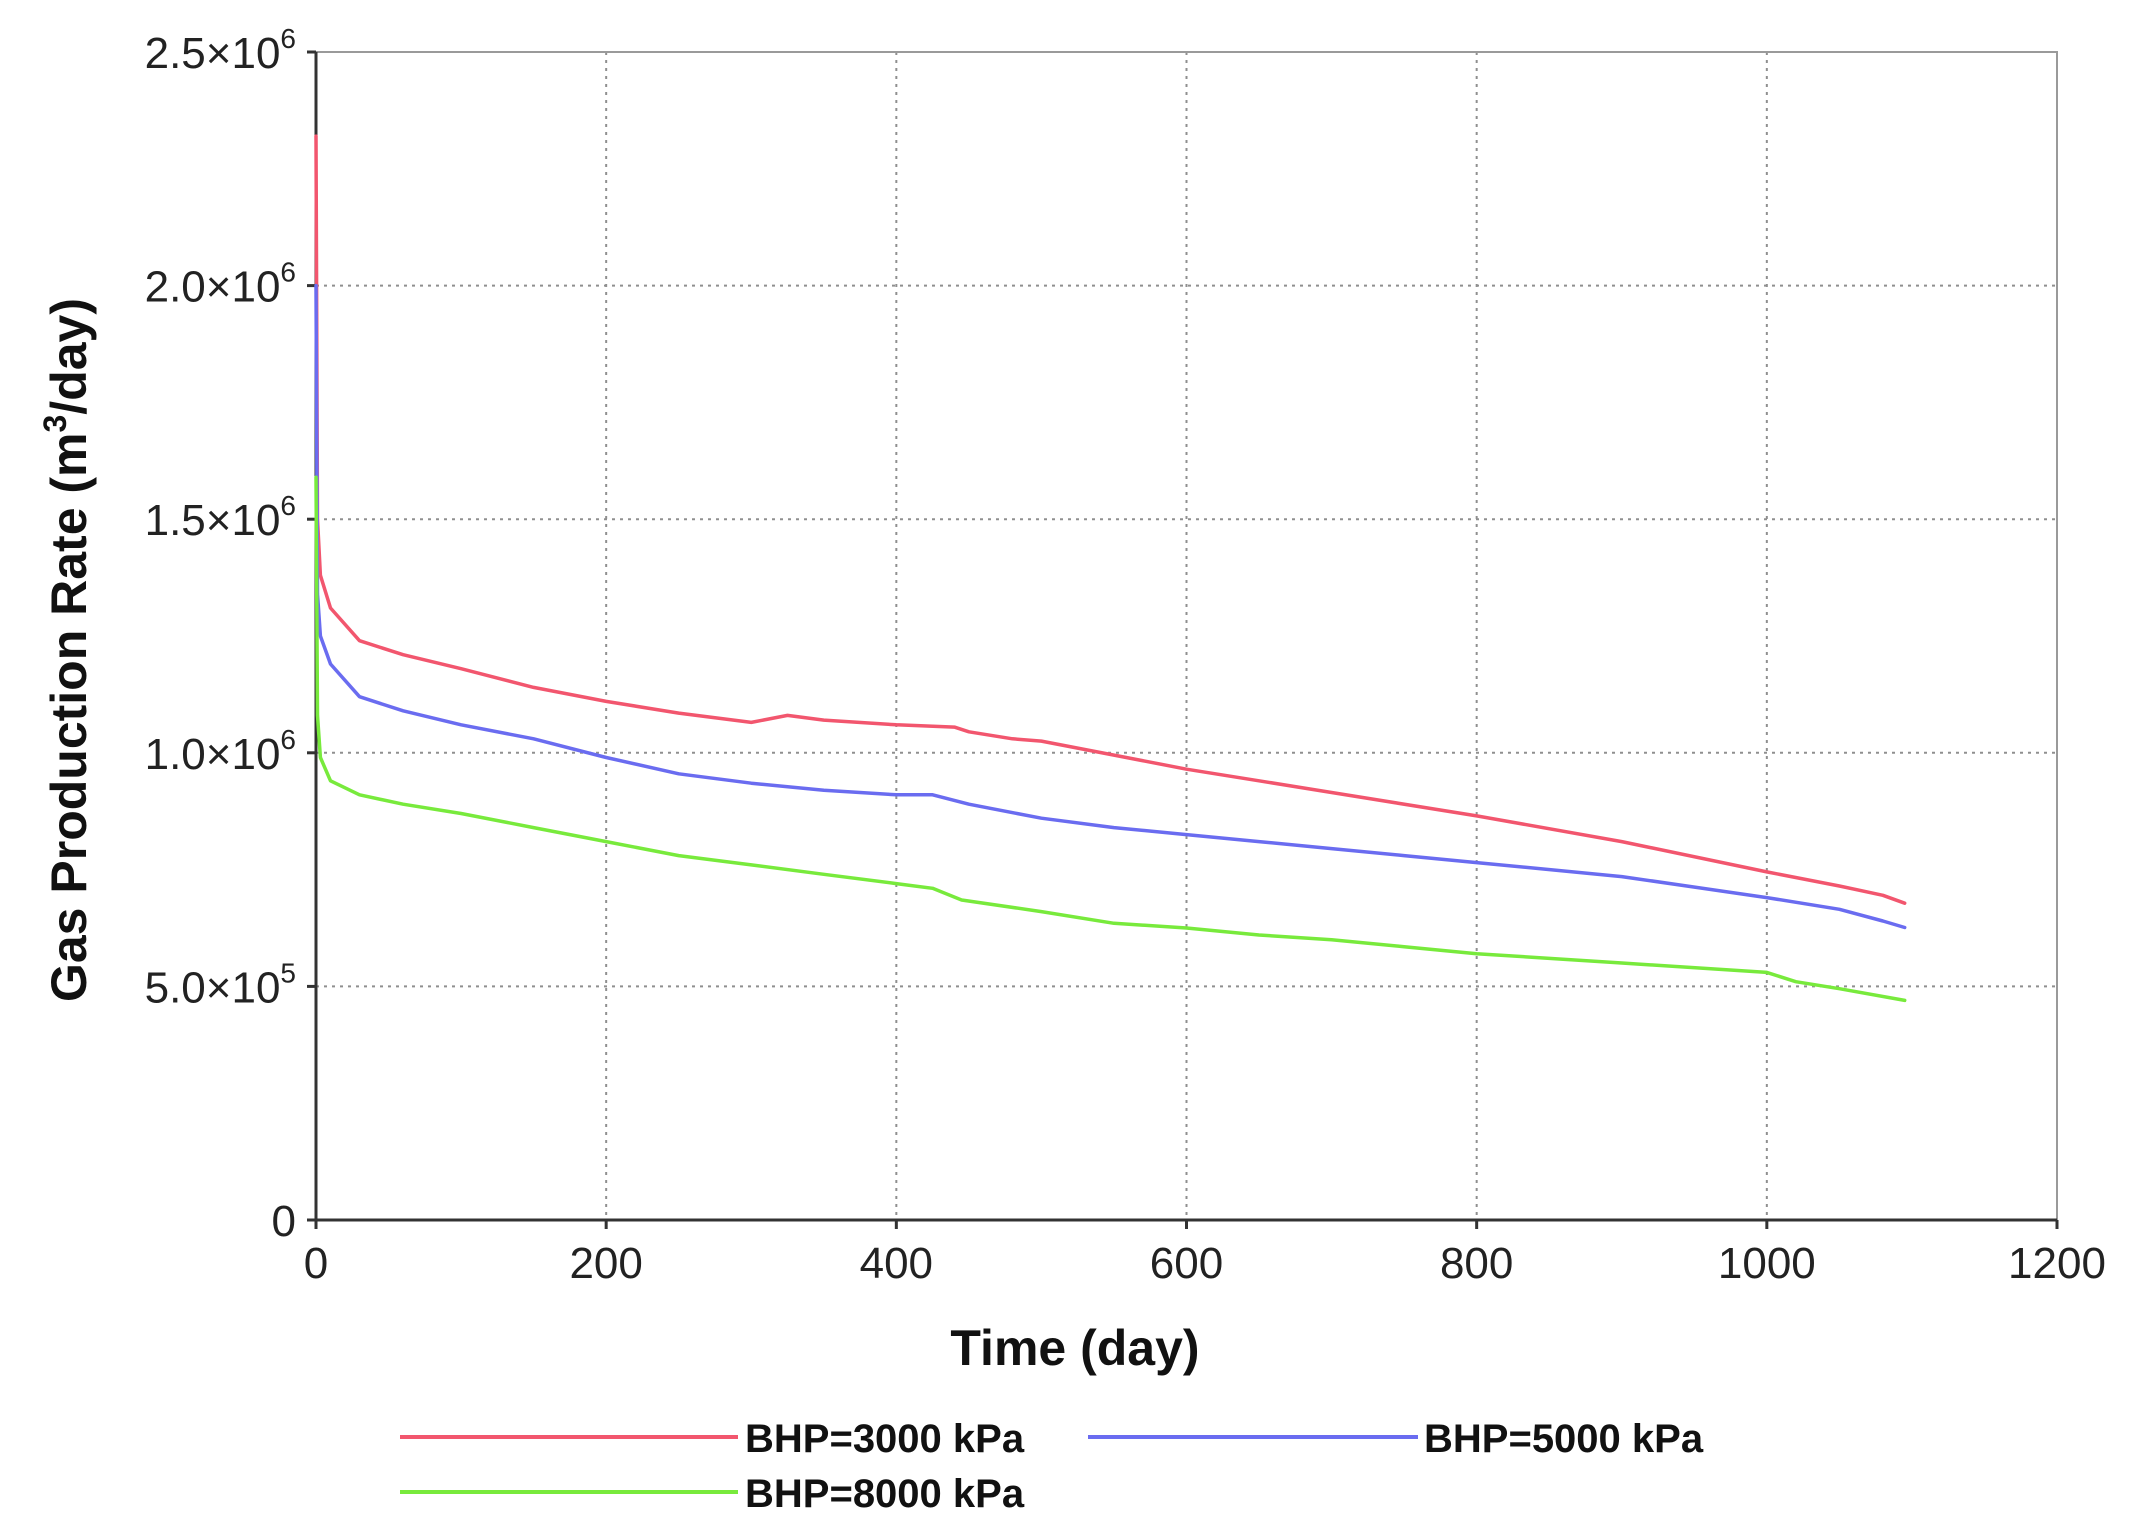  I want to click on y-tick-label-base: 5.0×10, so click(213, 987).